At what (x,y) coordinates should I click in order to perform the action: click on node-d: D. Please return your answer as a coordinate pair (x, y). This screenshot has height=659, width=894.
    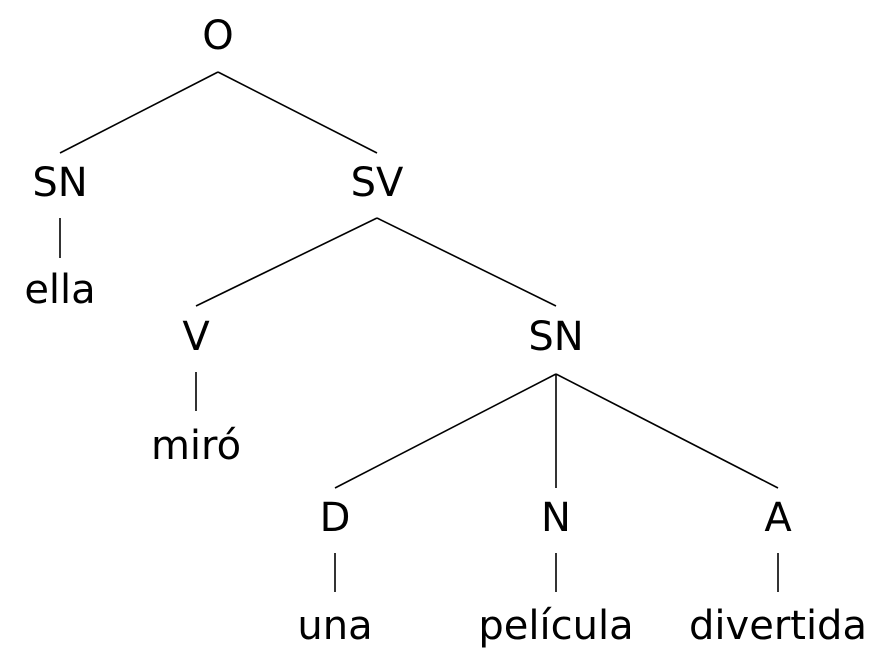
    Looking at the image, I should click on (335, 518).